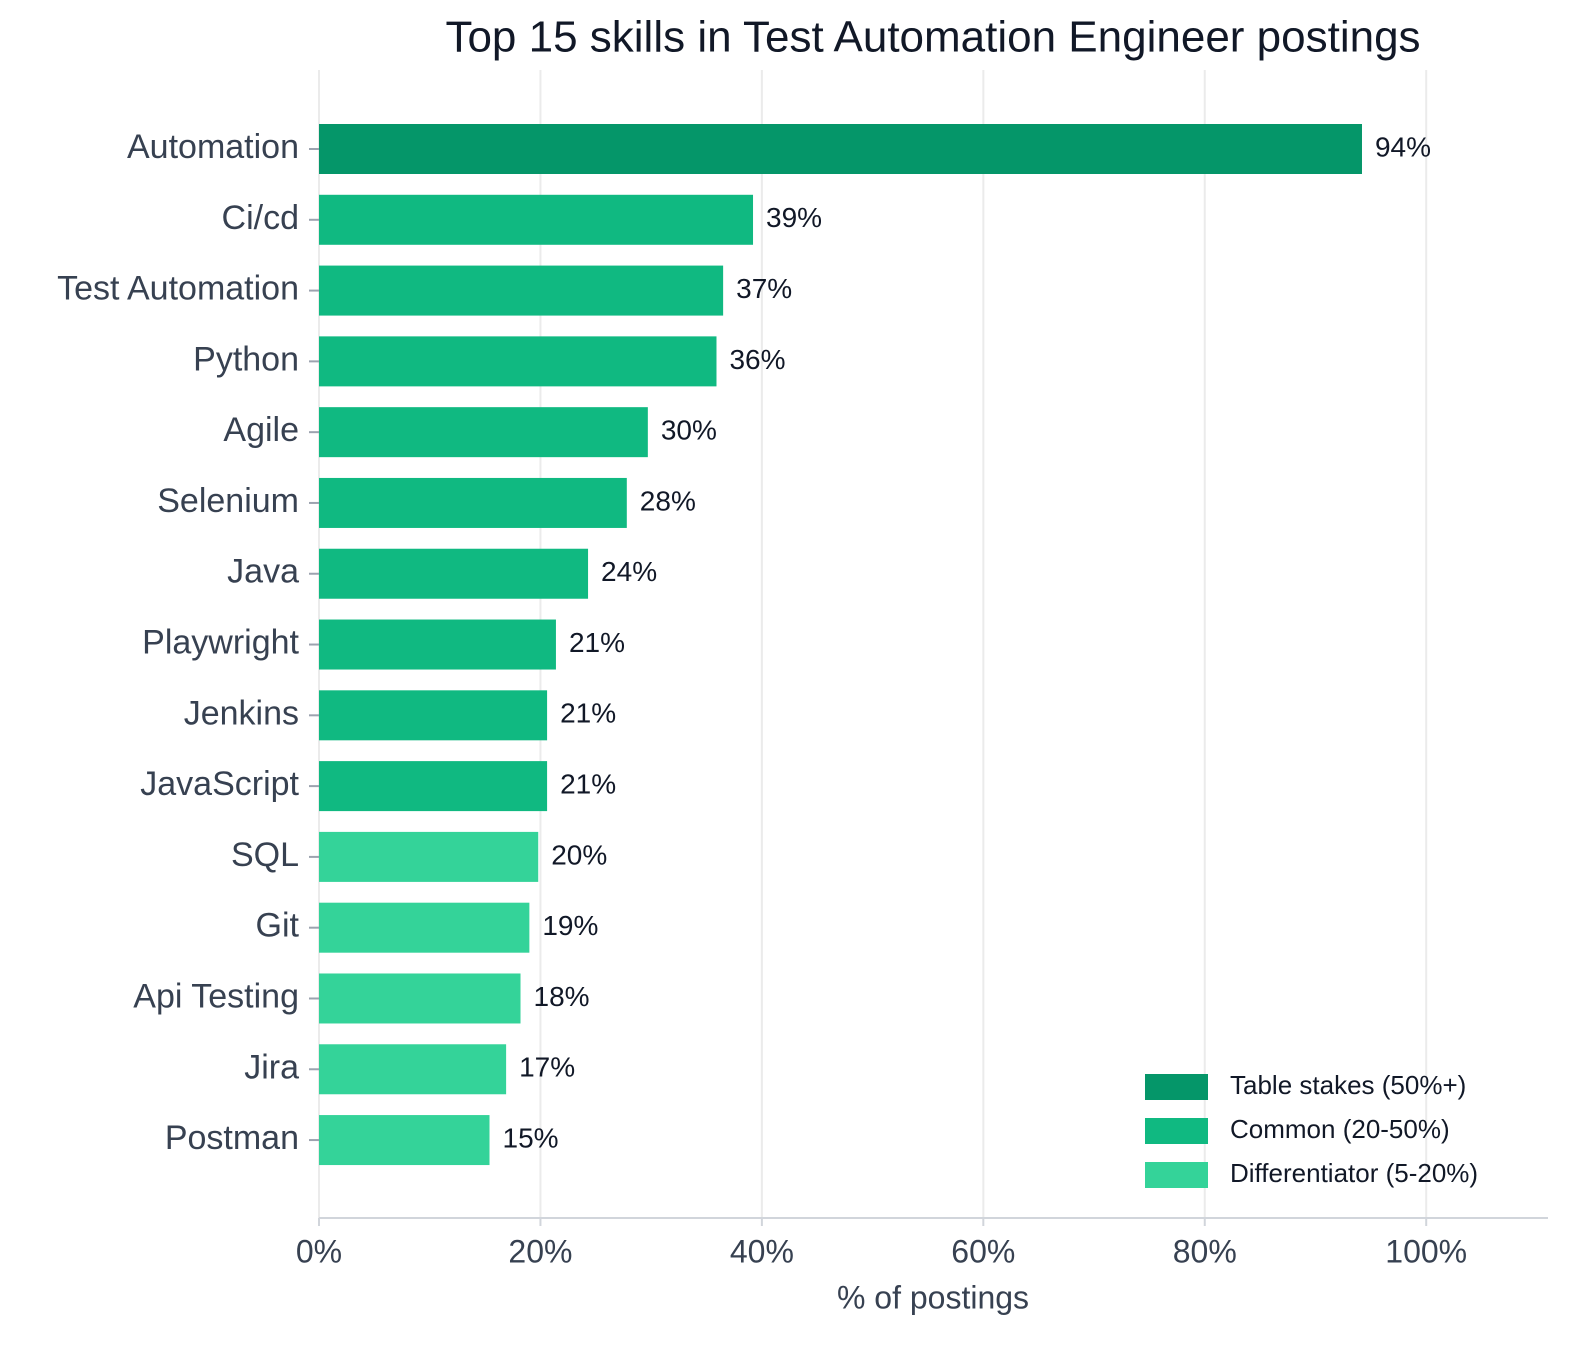  What do you see at coordinates (232, 1138) in the screenshot?
I see `y-tick-label: Postman` at bounding box center [232, 1138].